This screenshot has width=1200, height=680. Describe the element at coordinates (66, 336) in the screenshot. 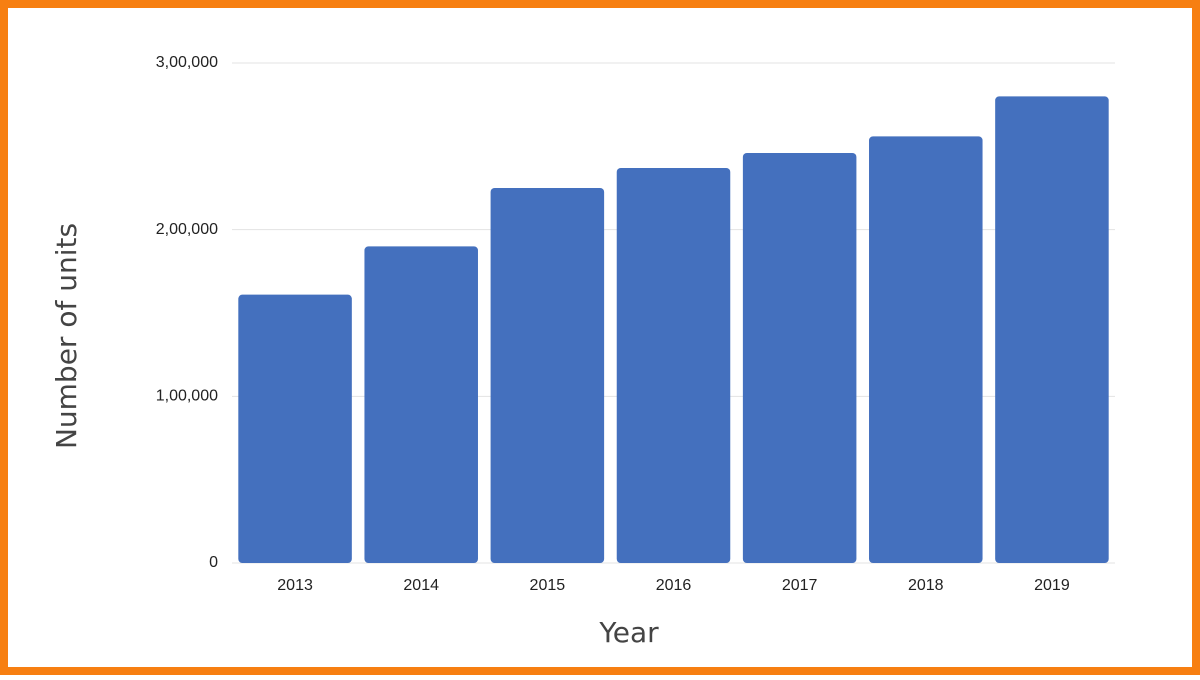

I see `y-axis-title: Number of units` at that location.